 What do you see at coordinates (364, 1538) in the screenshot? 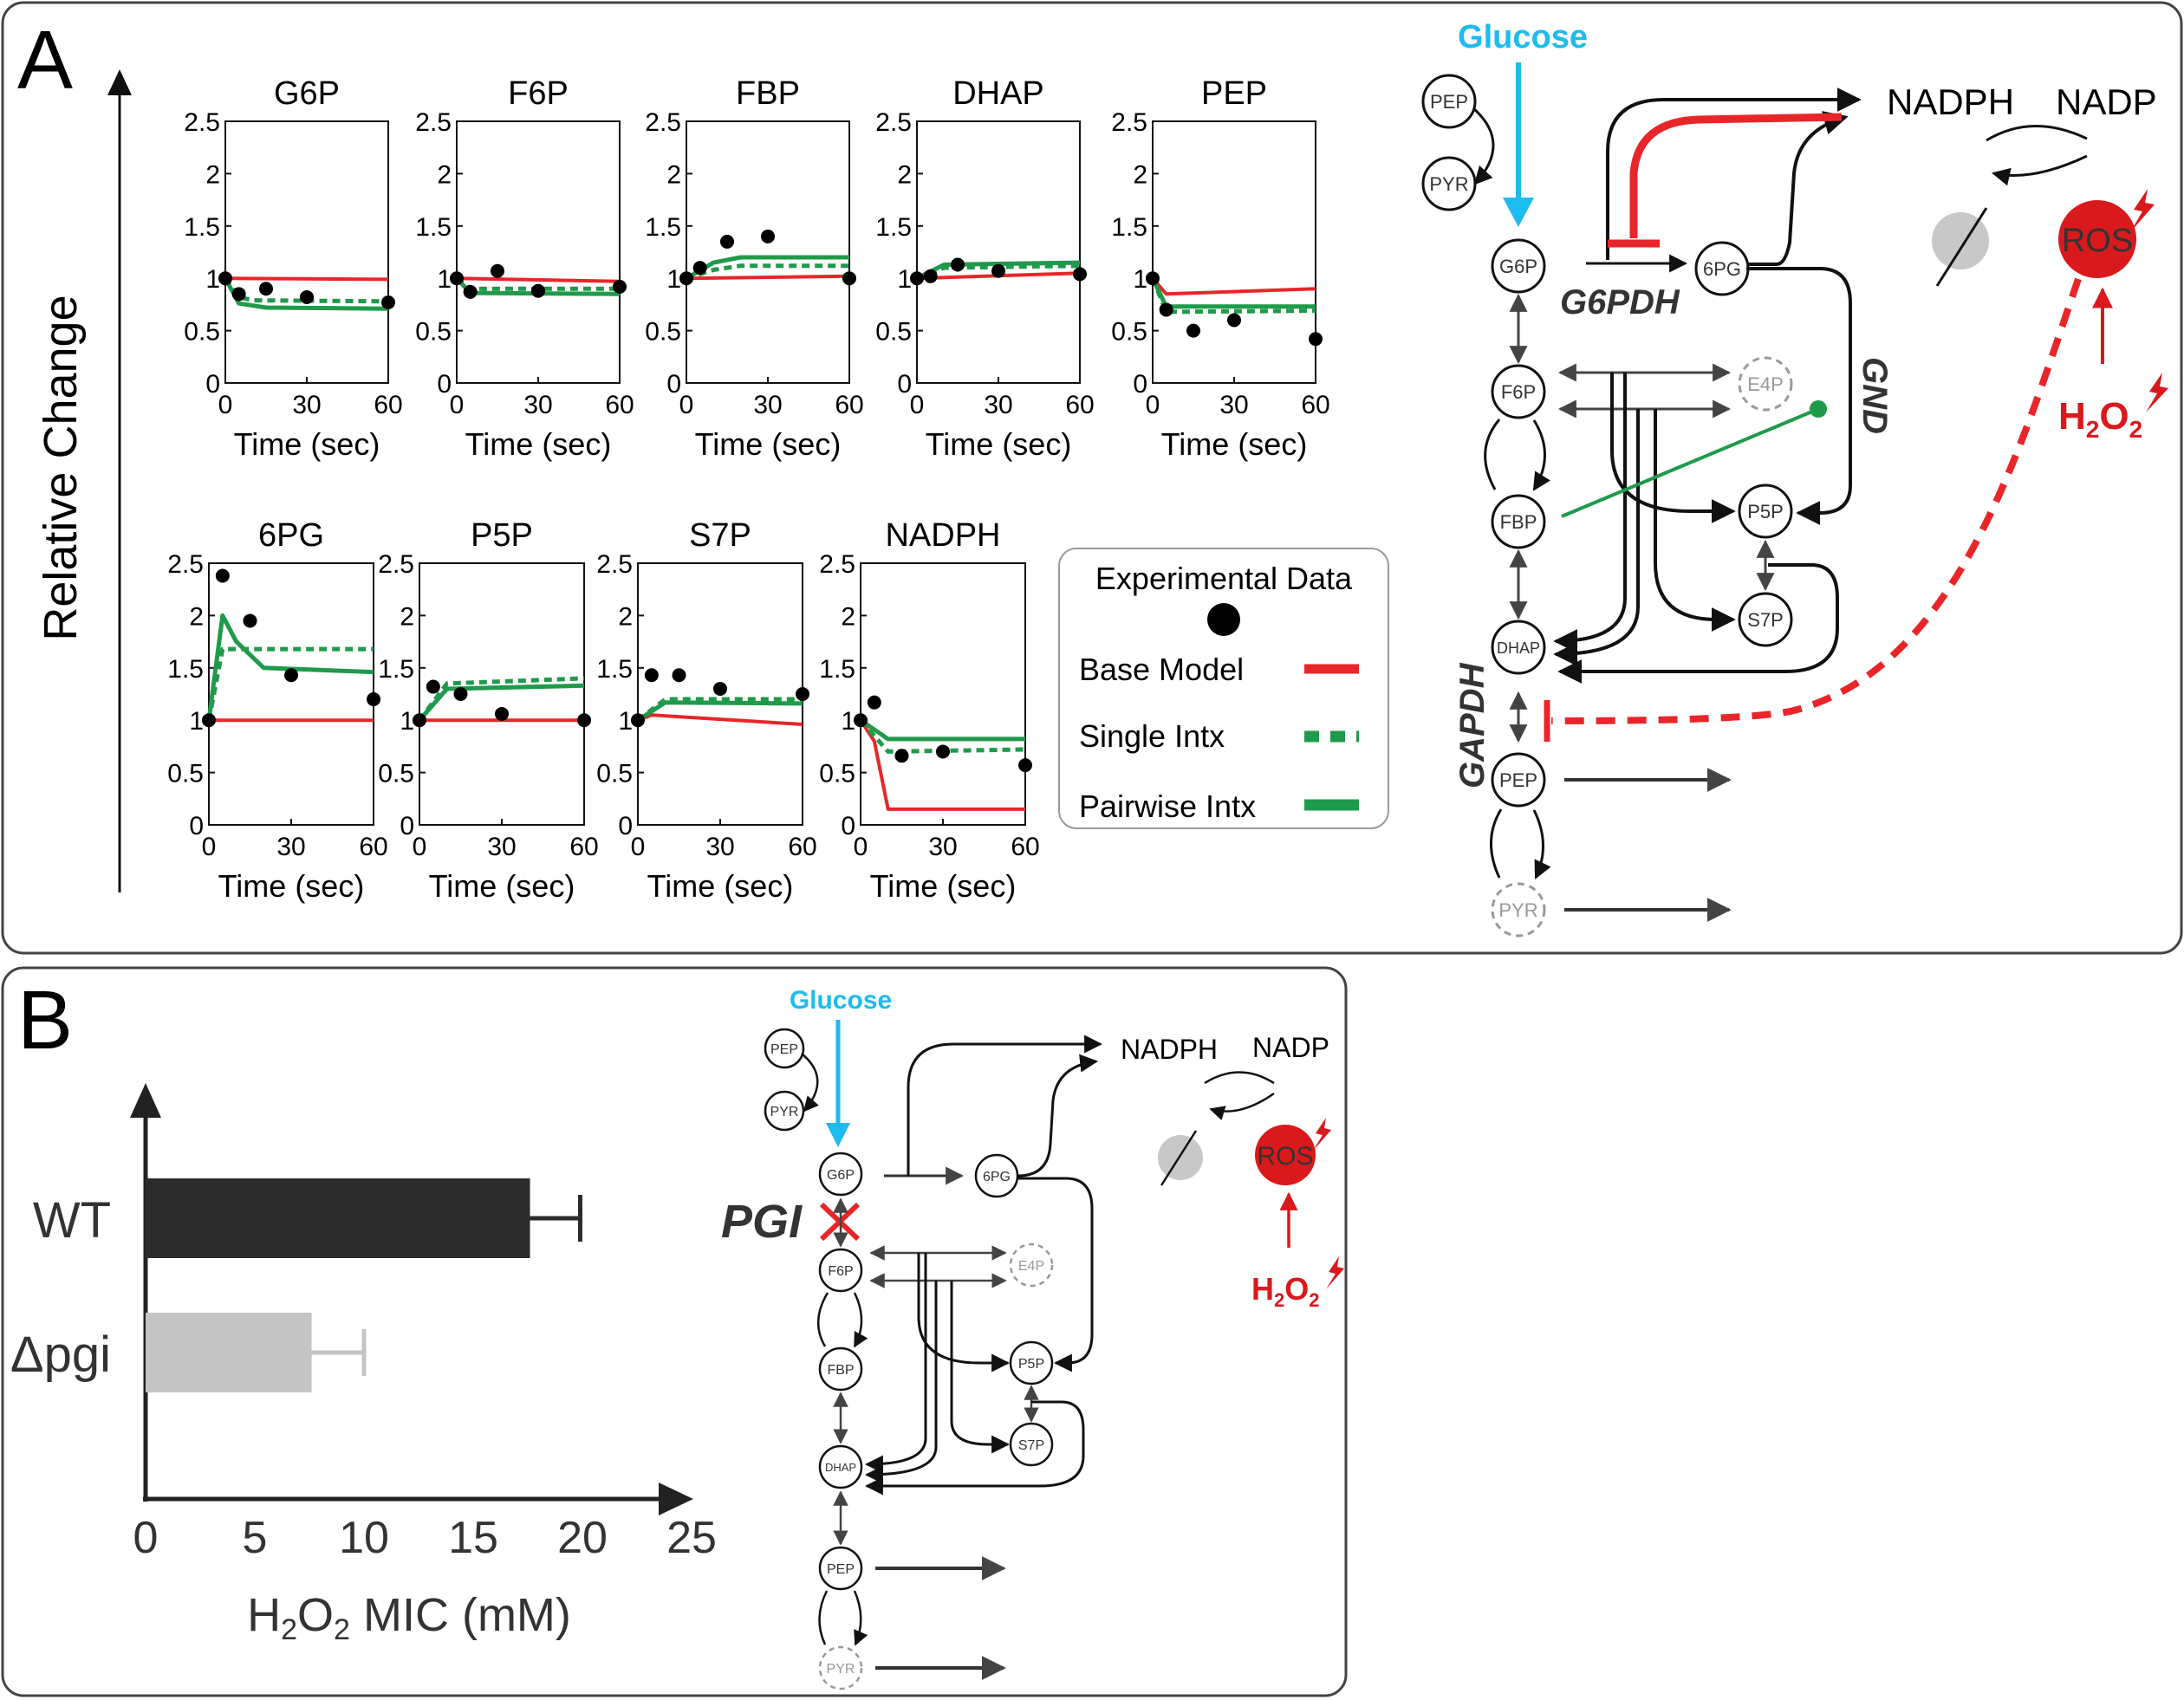
I see `bar-x-tick-label: 10` at bounding box center [364, 1538].